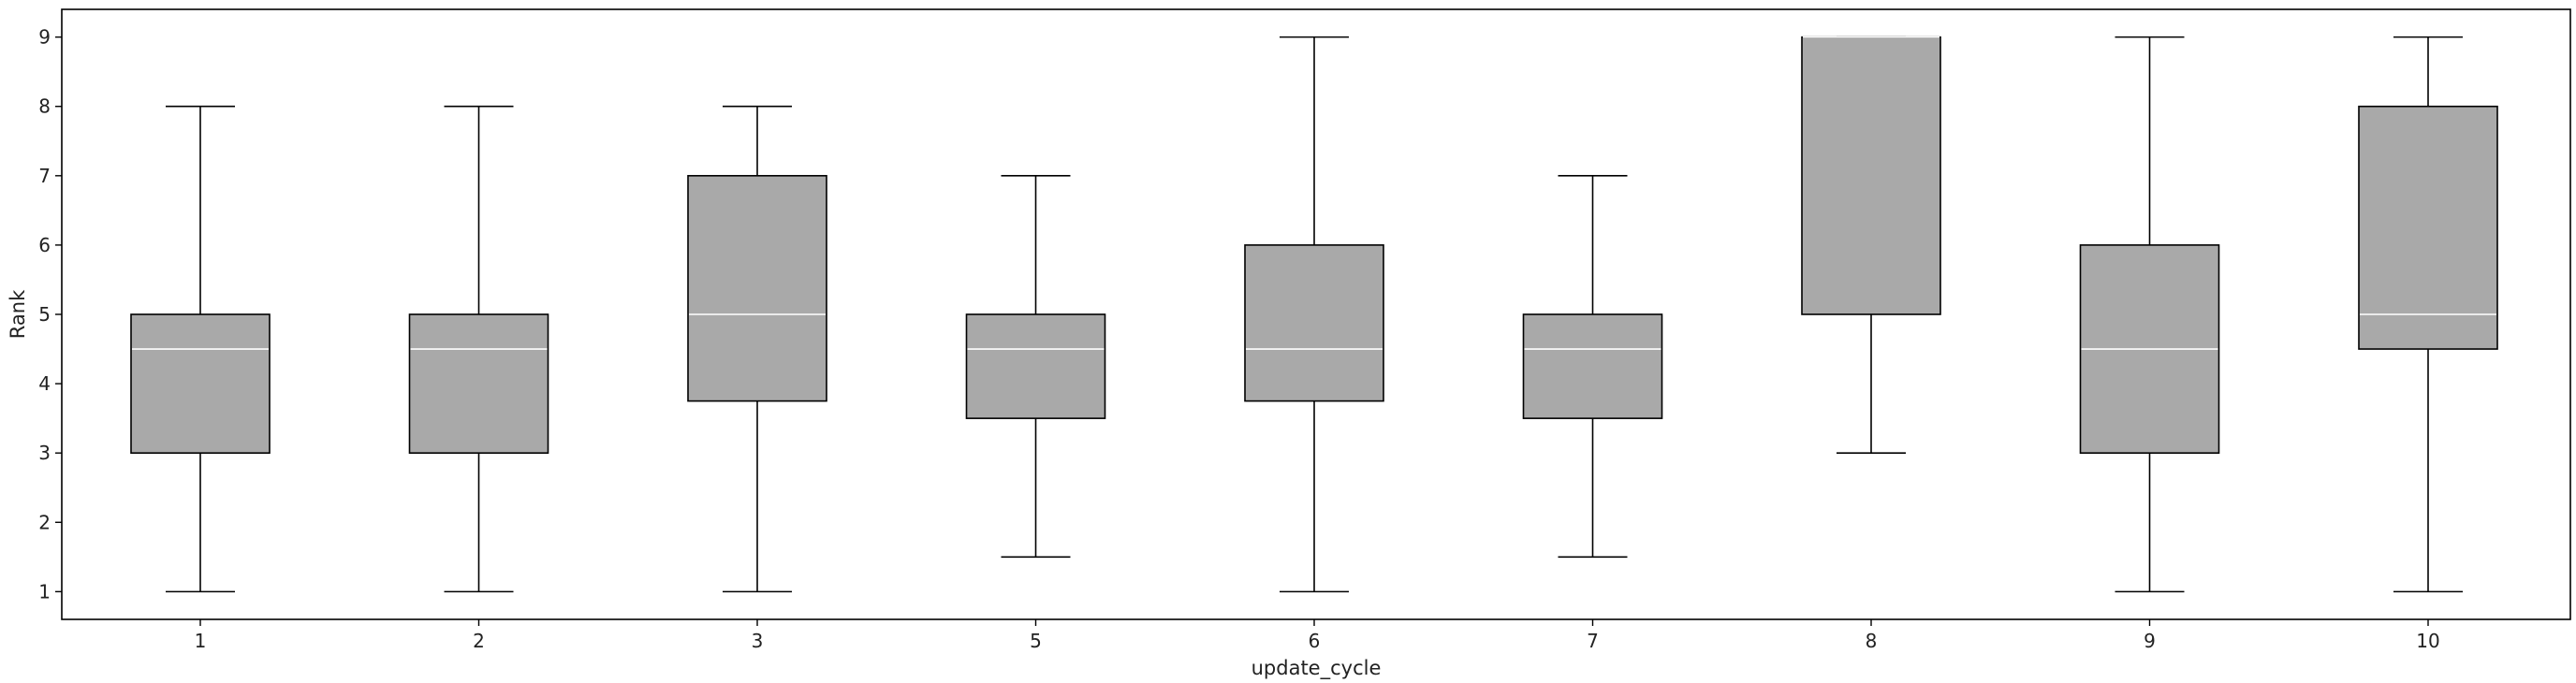 The height and width of the screenshot is (683, 2576). What do you see at coordinates (758, 641) in the screenshot?
I see `x-tick-label: 3` at bounding box center [758, 641].